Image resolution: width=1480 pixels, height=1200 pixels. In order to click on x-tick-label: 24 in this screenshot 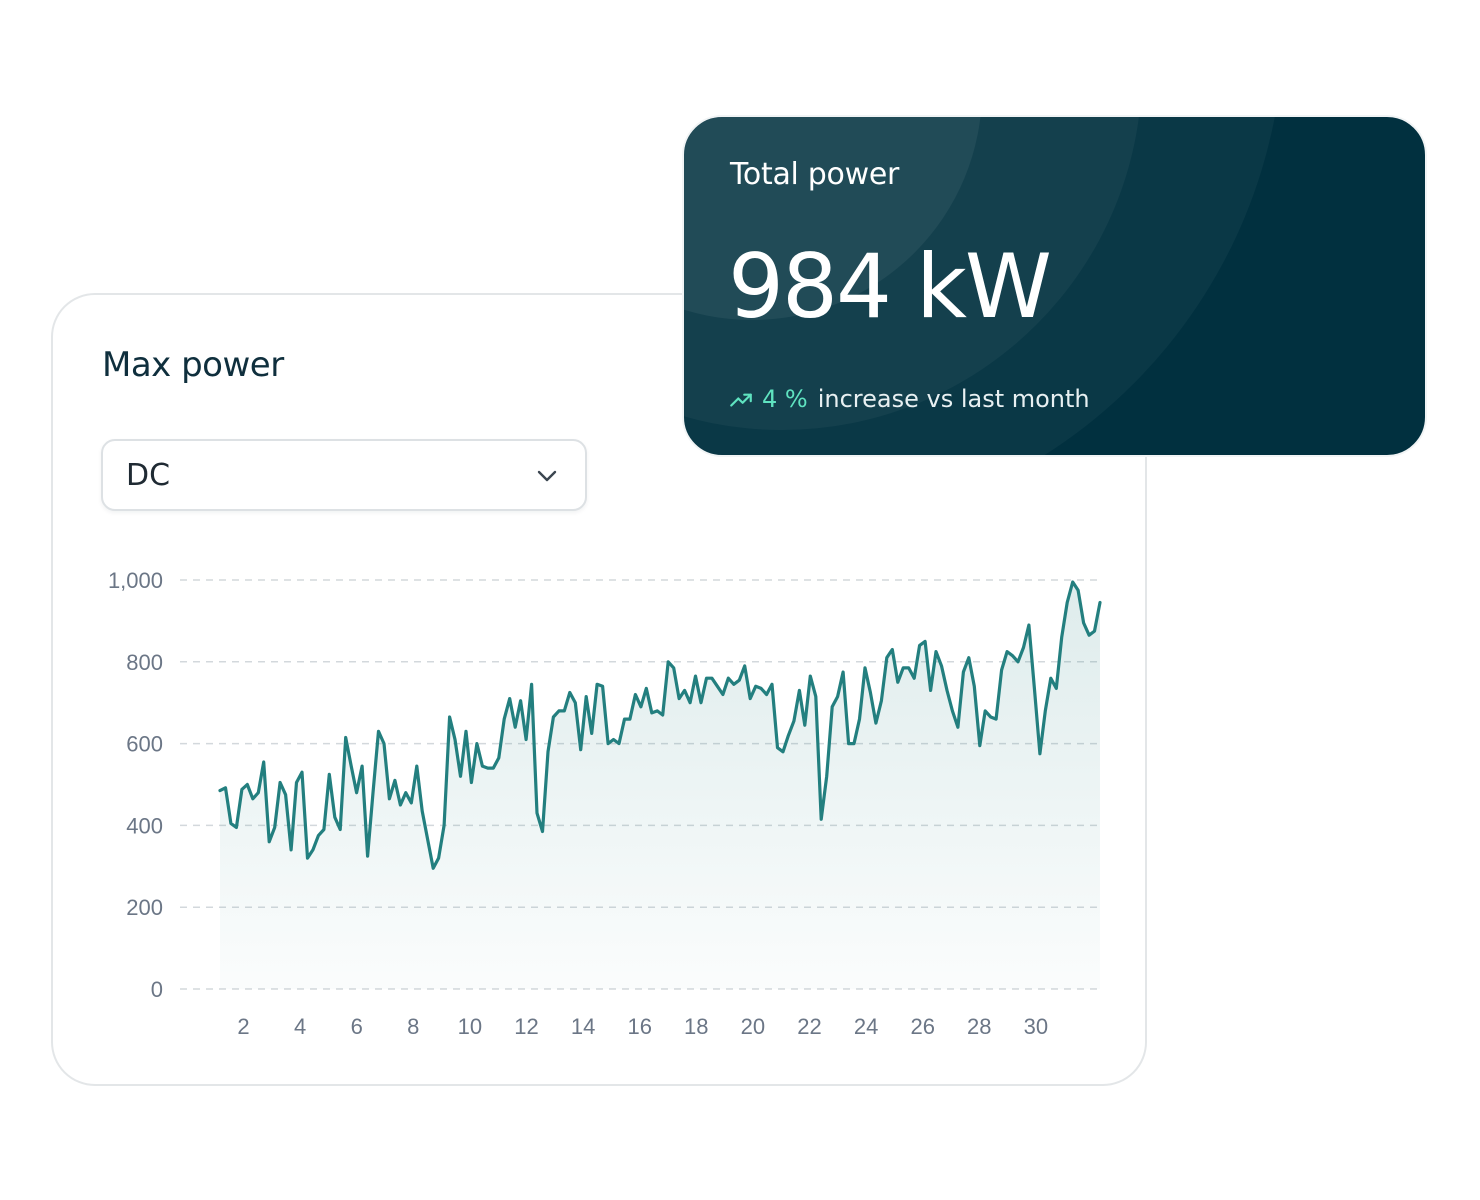, I will do `click(866, 1026)`.